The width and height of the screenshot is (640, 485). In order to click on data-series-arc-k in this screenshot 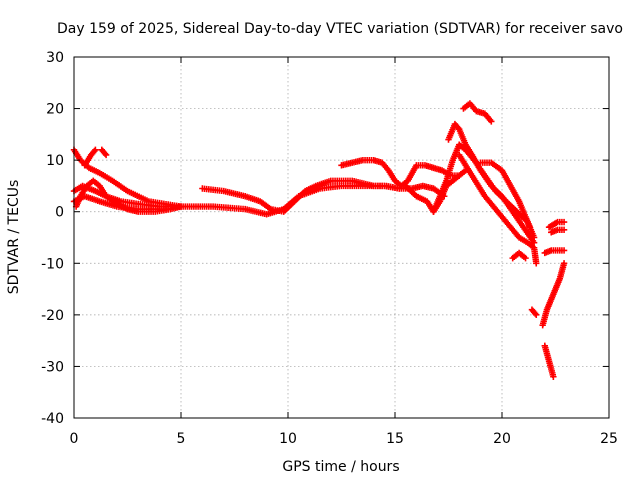, I will do `click(491, 183)`.